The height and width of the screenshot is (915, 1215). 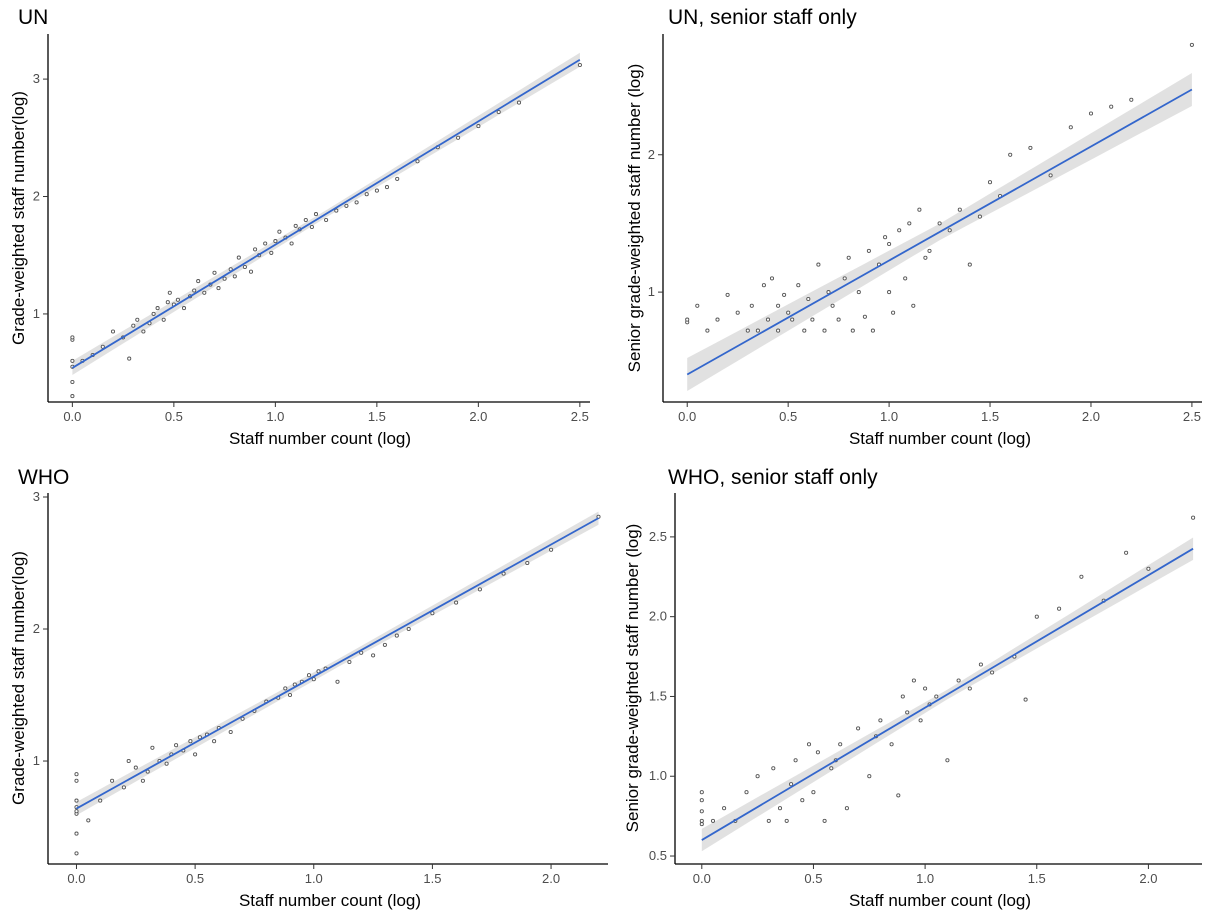 What do you see at coordinates (773, 477) in the screenshot?
I see `panel-title: WHO, senior staff only` at bounding box center [773, 477].